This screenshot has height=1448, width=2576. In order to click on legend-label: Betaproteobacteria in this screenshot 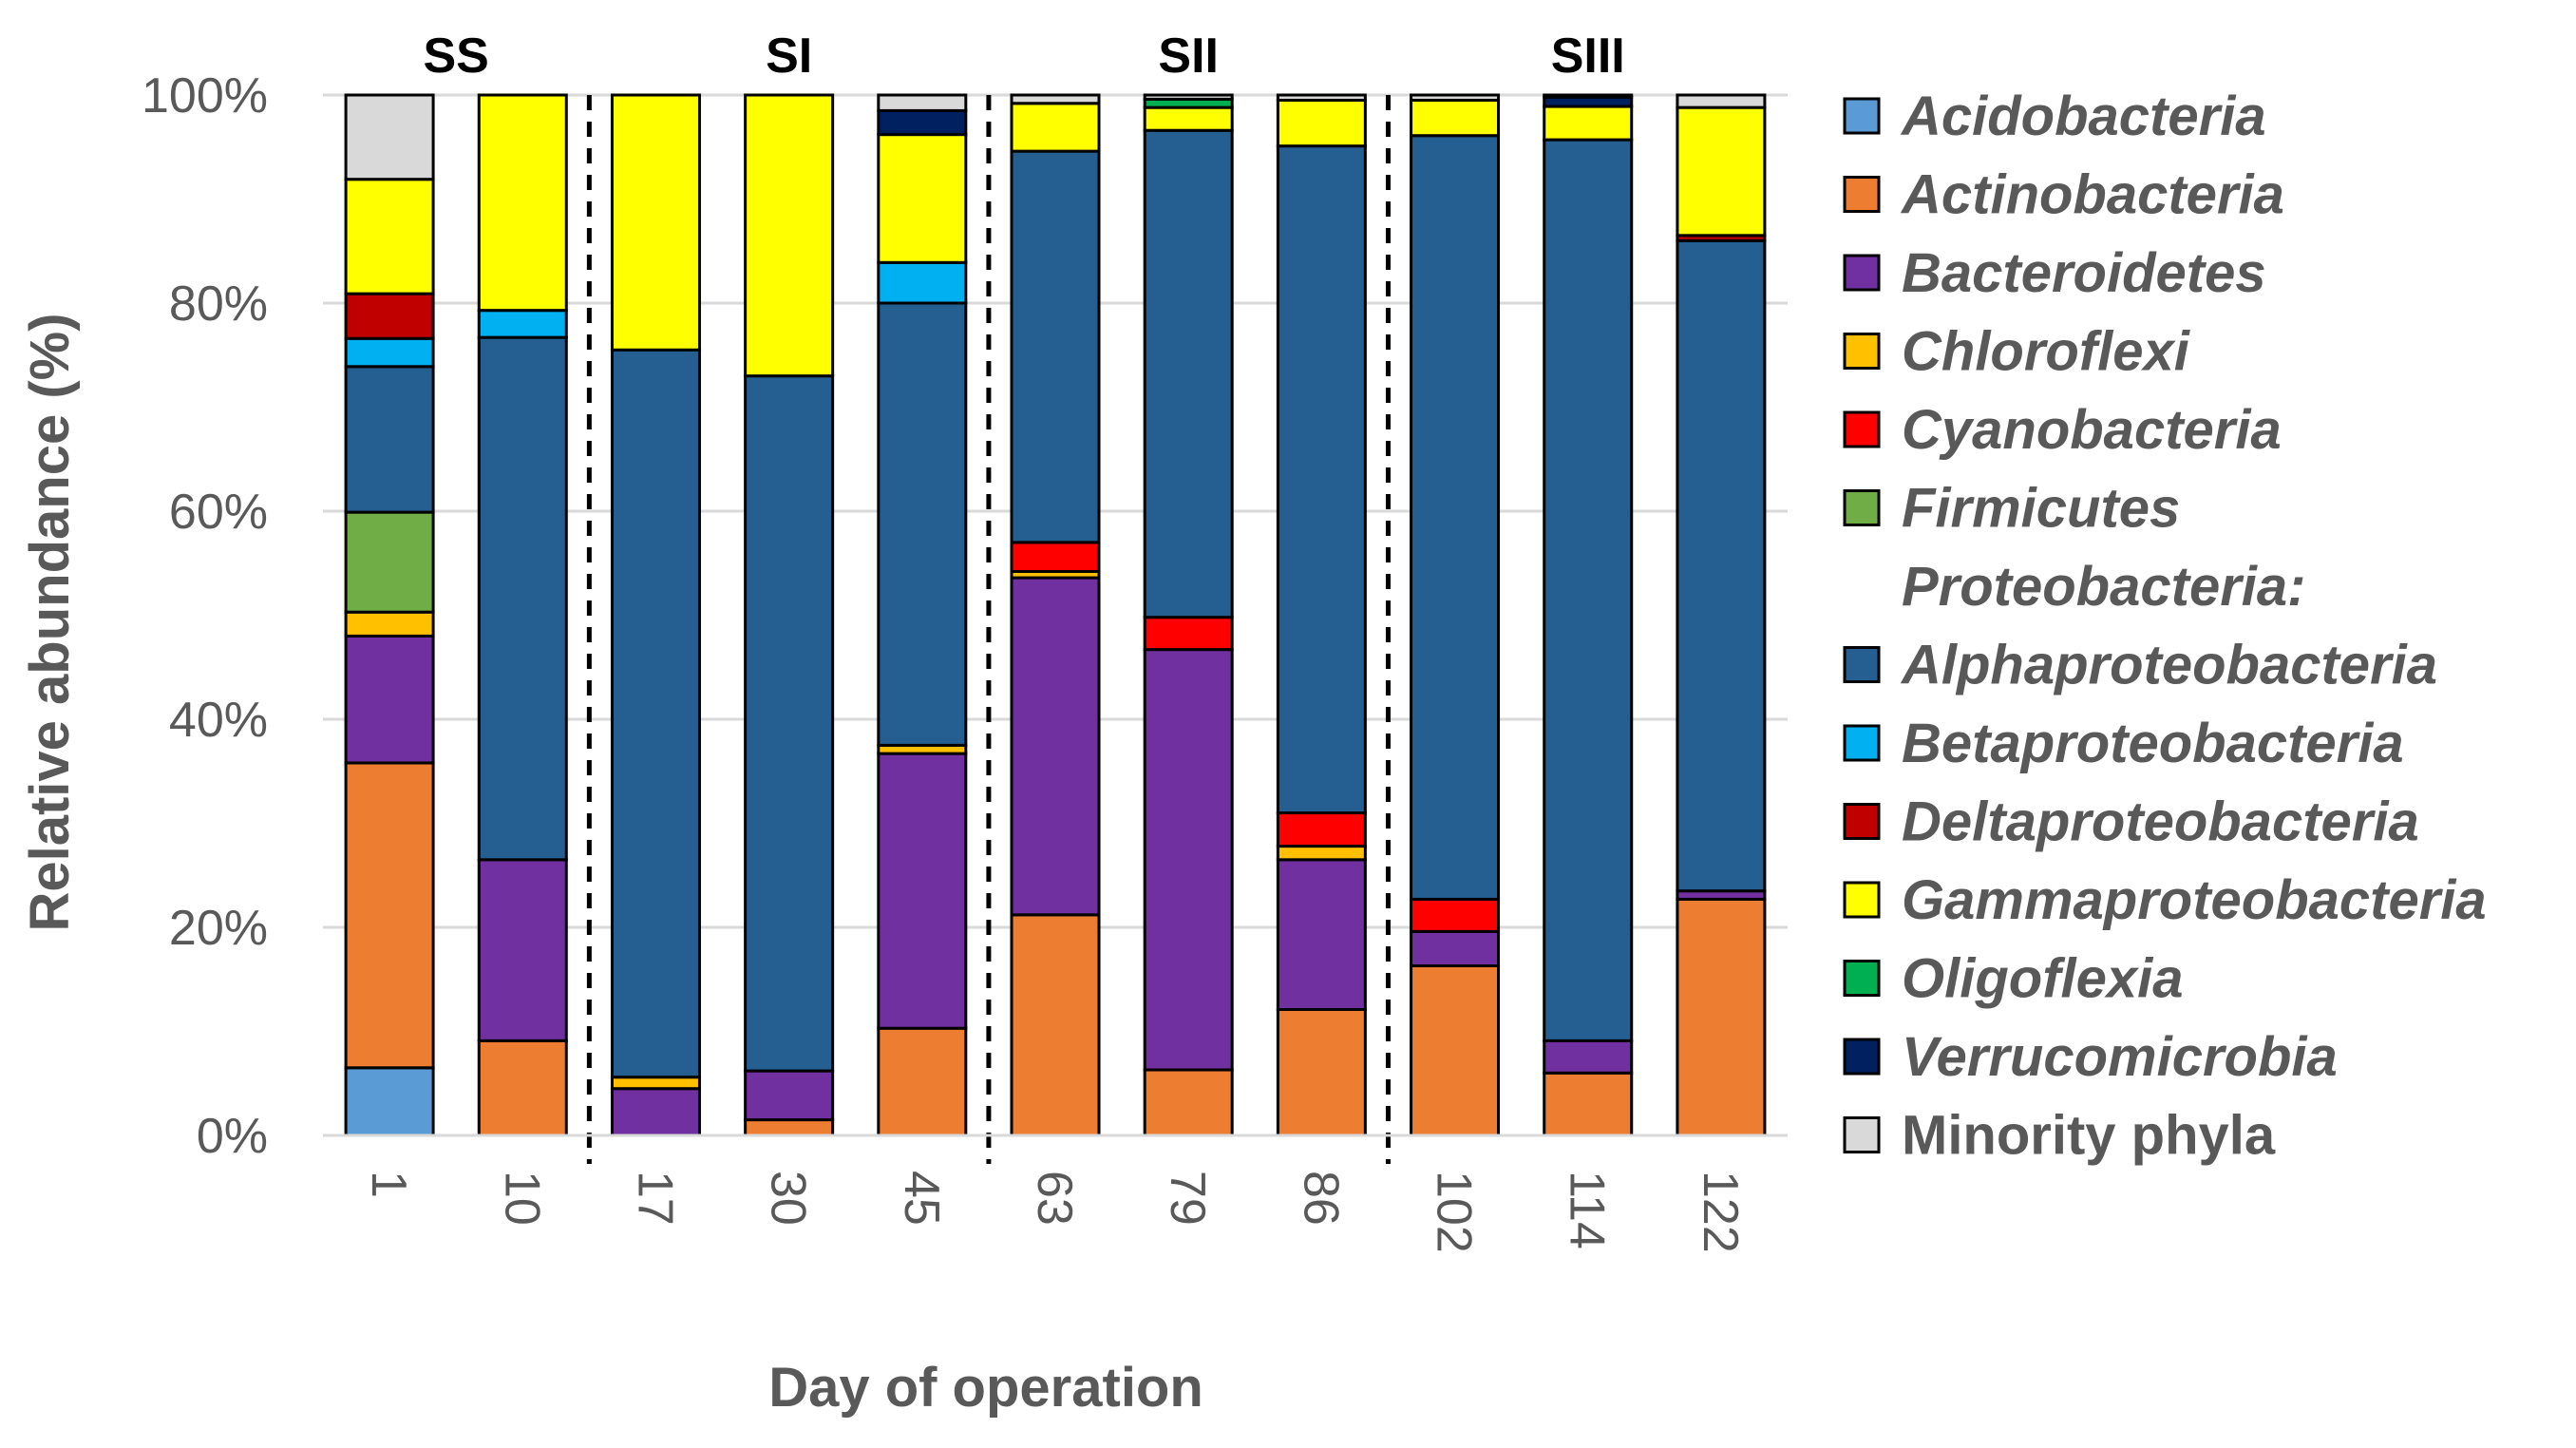, I will do `click(2153, 743)`.